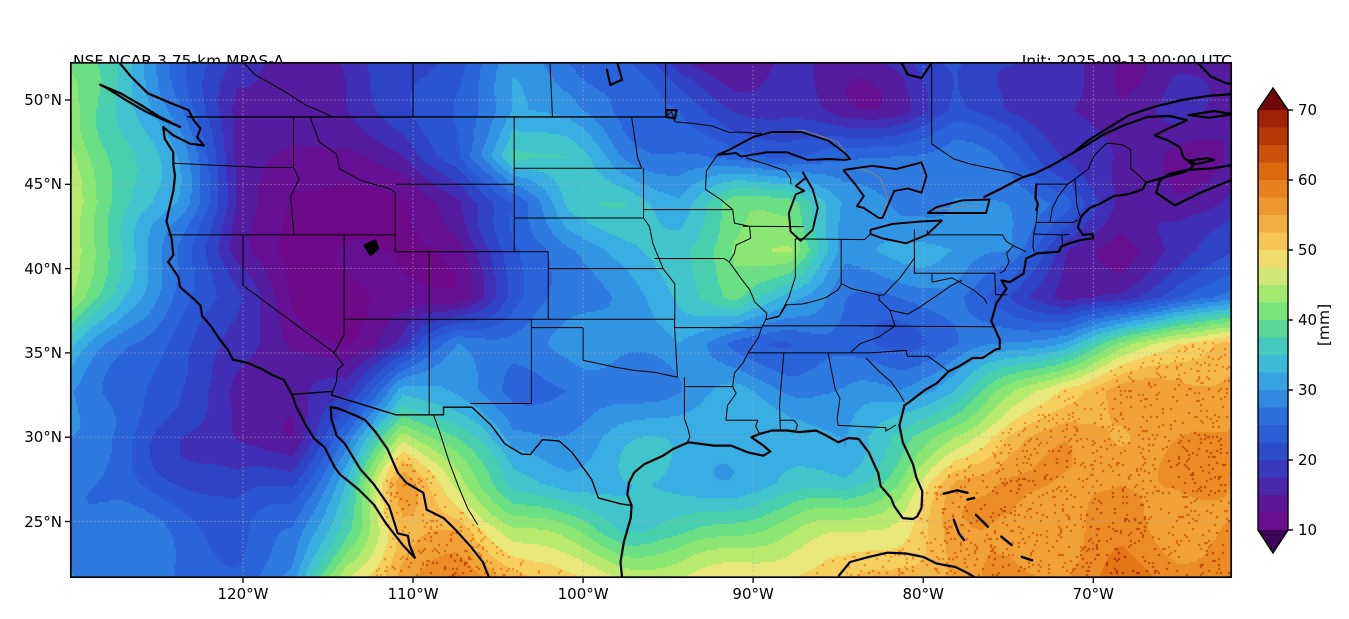 The height and width of the screenshot is (619, 1349). What do you see at coordinates (1308, 250) in the screenshot?
I see `colorbar-tick-label: 50` at bounding box center [1308, 250].